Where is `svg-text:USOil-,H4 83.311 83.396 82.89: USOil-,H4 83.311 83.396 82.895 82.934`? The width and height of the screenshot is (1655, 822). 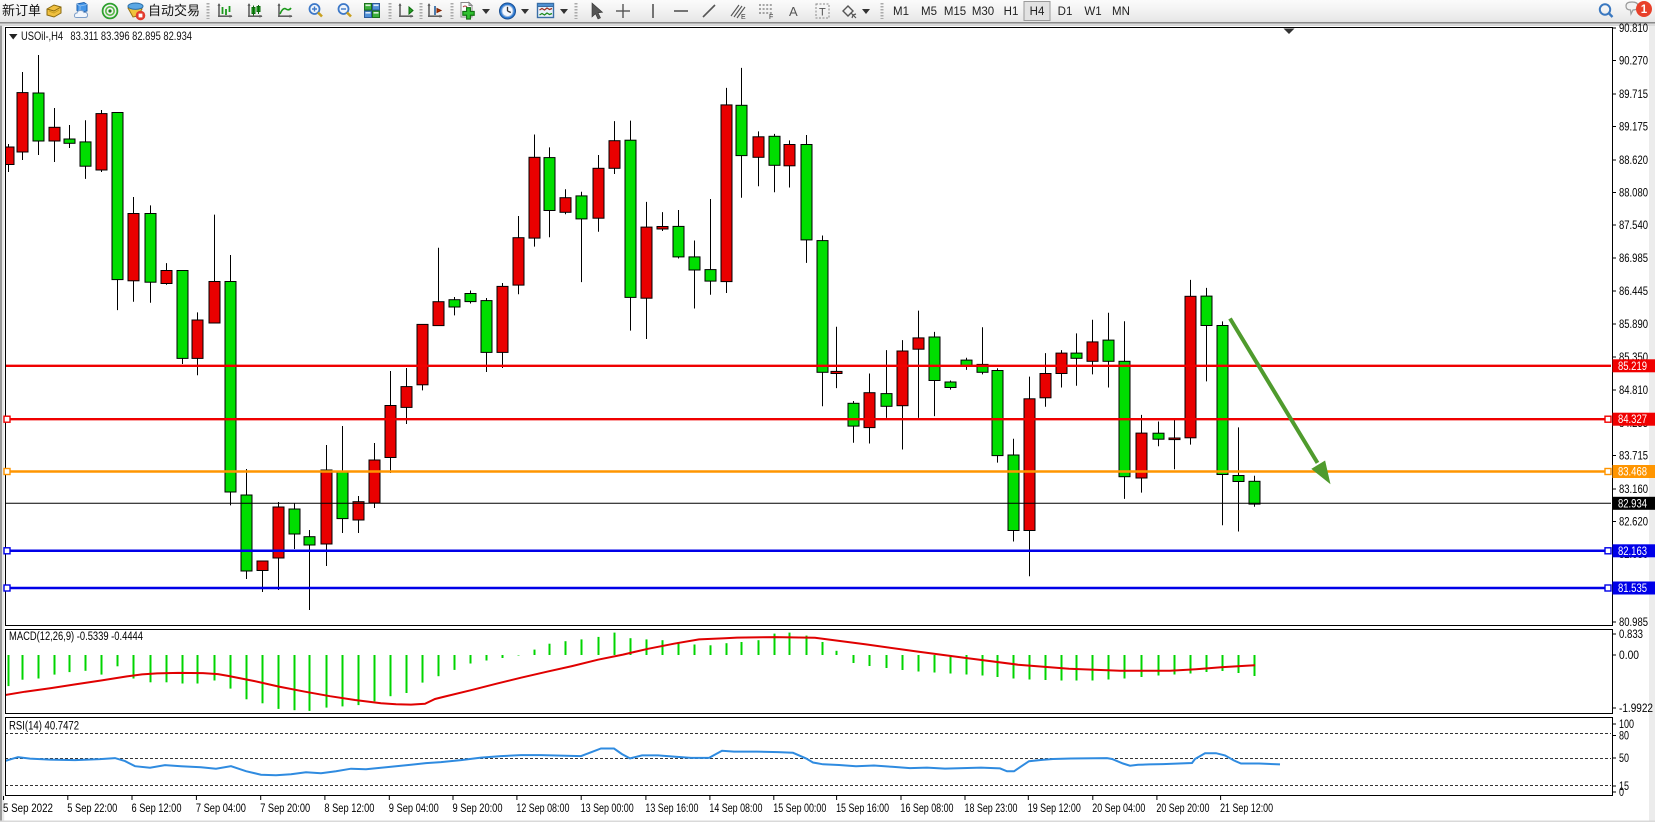
svg-text:USOil-,H4 83.311 83.396 82.89: USOil-,H4 83.311 83.396 82.895 82.934 is located at coordinates (106, 36).